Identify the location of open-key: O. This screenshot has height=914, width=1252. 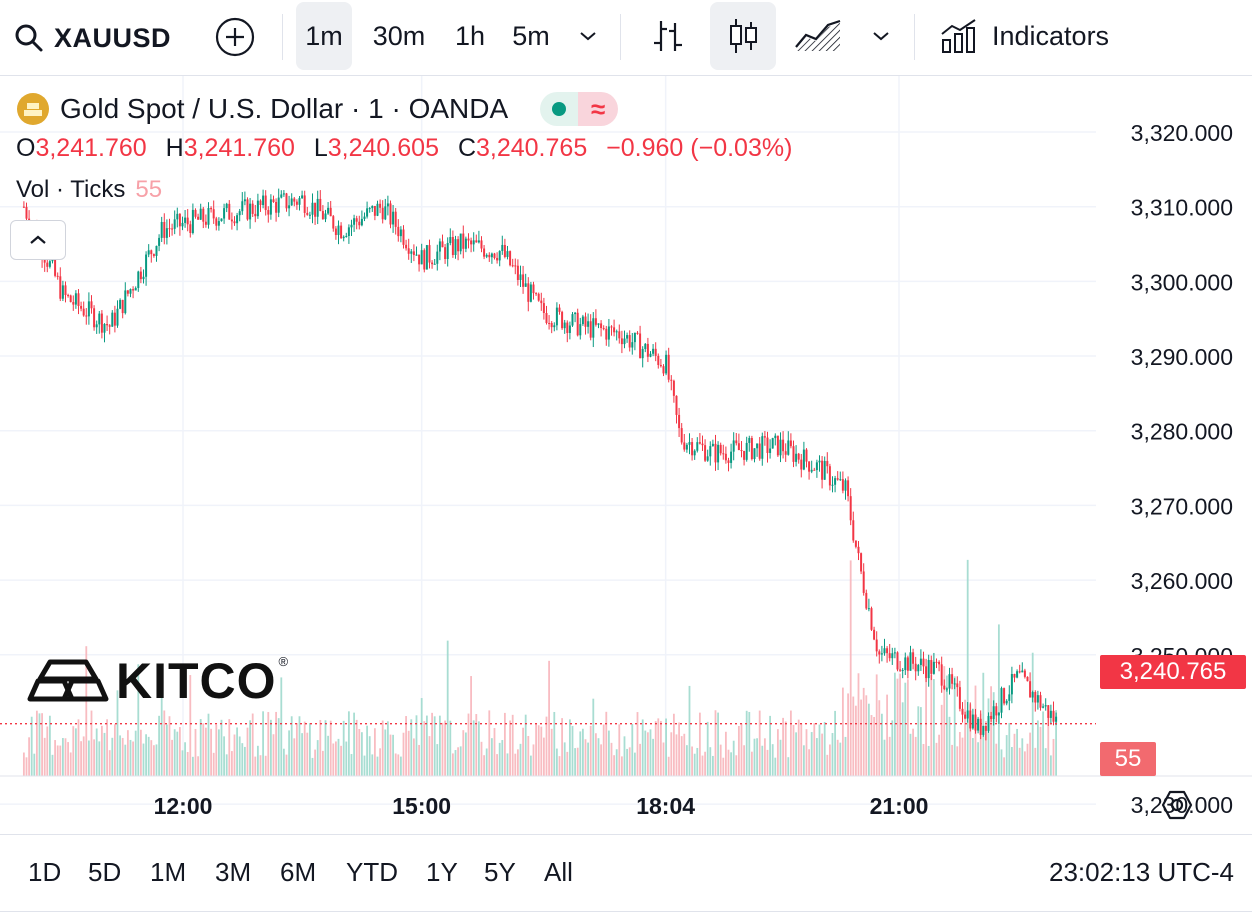
(26, 148).